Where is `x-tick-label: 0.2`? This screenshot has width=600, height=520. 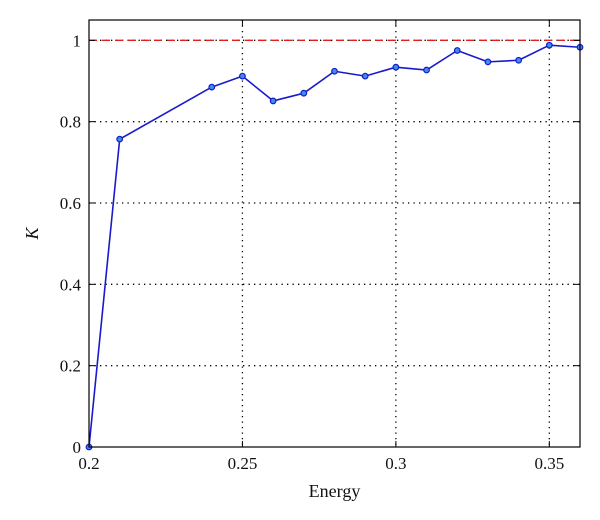 x-tick-label: 0.2 is located at coordinates (88, 463).